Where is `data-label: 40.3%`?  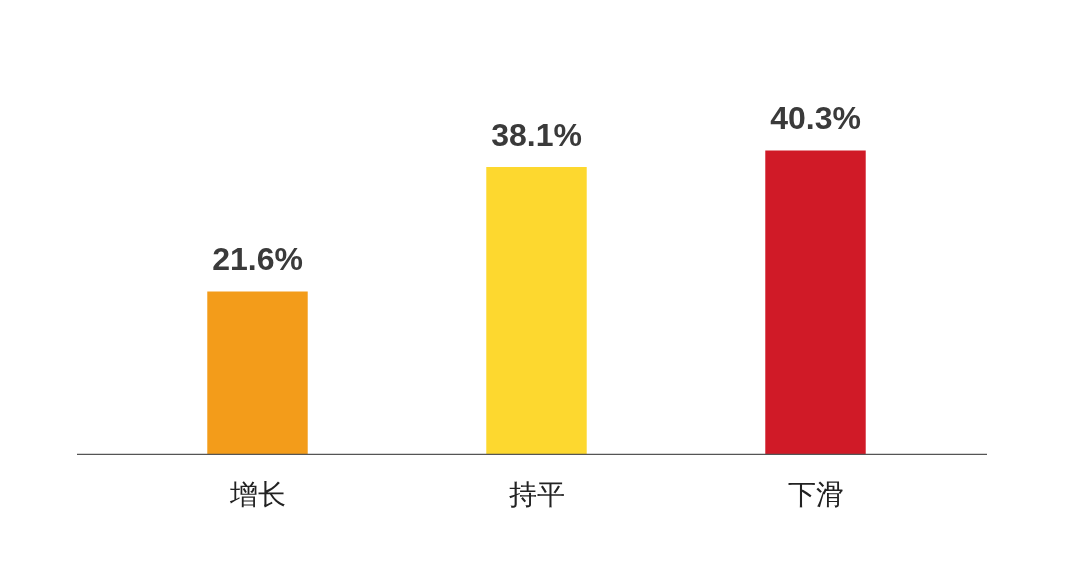 data-label: 40.3% is located at coordinates (815, 118).